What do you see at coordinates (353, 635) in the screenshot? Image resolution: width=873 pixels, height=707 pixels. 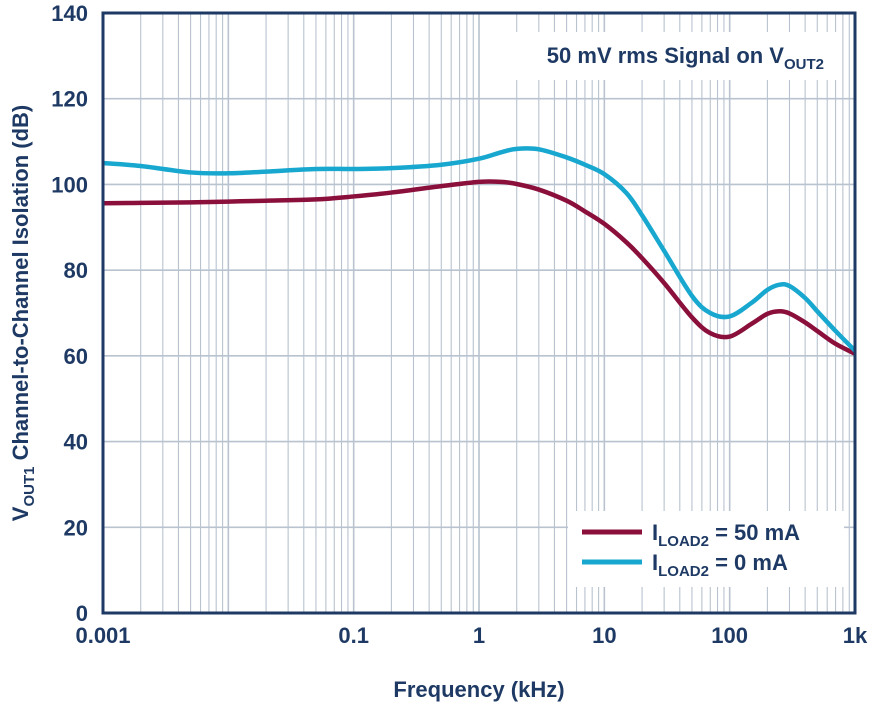 I see `x-tick-label: 0.1` at bounding box center [353, 635].